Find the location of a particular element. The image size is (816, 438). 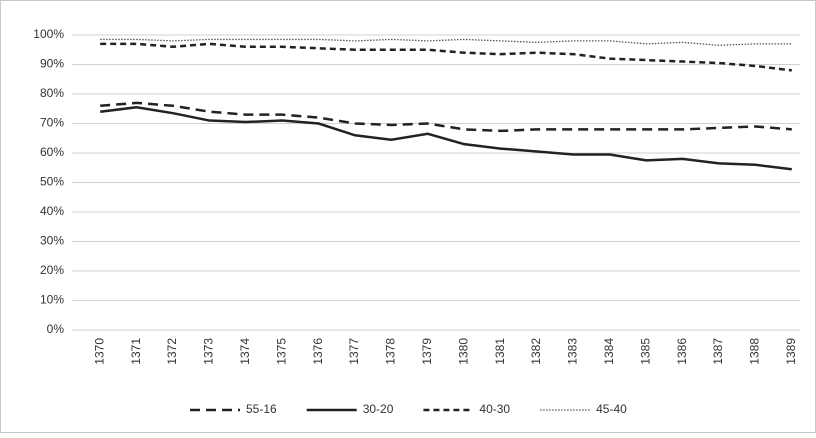

legend-label: 45-40 is located at coordinates (611, 409).